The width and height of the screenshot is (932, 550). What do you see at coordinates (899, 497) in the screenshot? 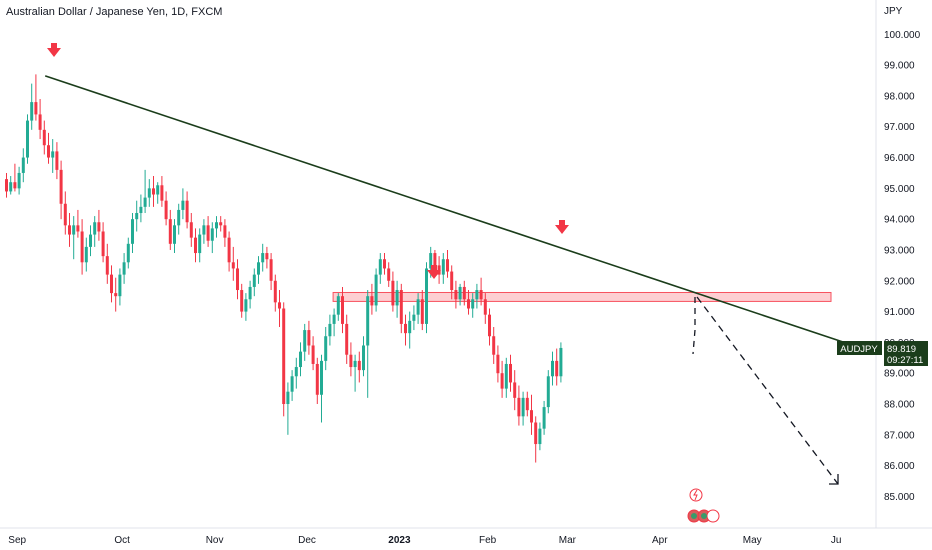
I see `y-tick-label: 85.000` at bounding box center [899, 497].